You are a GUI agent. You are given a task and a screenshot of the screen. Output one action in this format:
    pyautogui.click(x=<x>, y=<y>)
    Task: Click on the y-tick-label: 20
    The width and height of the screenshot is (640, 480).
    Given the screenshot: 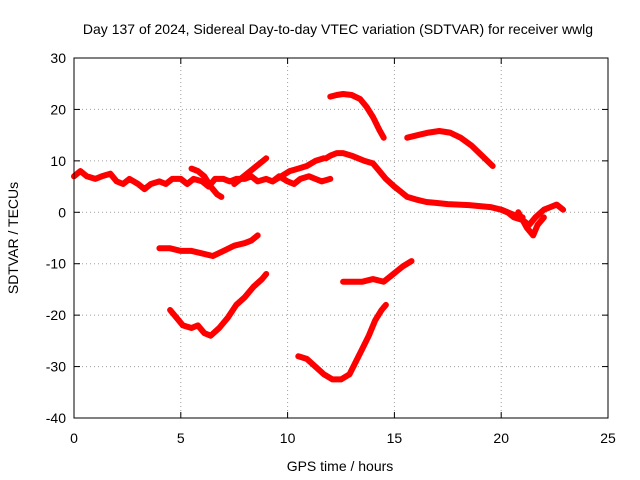 What is the action you would take?
    pyautogui.click(x=58, y=109)
    